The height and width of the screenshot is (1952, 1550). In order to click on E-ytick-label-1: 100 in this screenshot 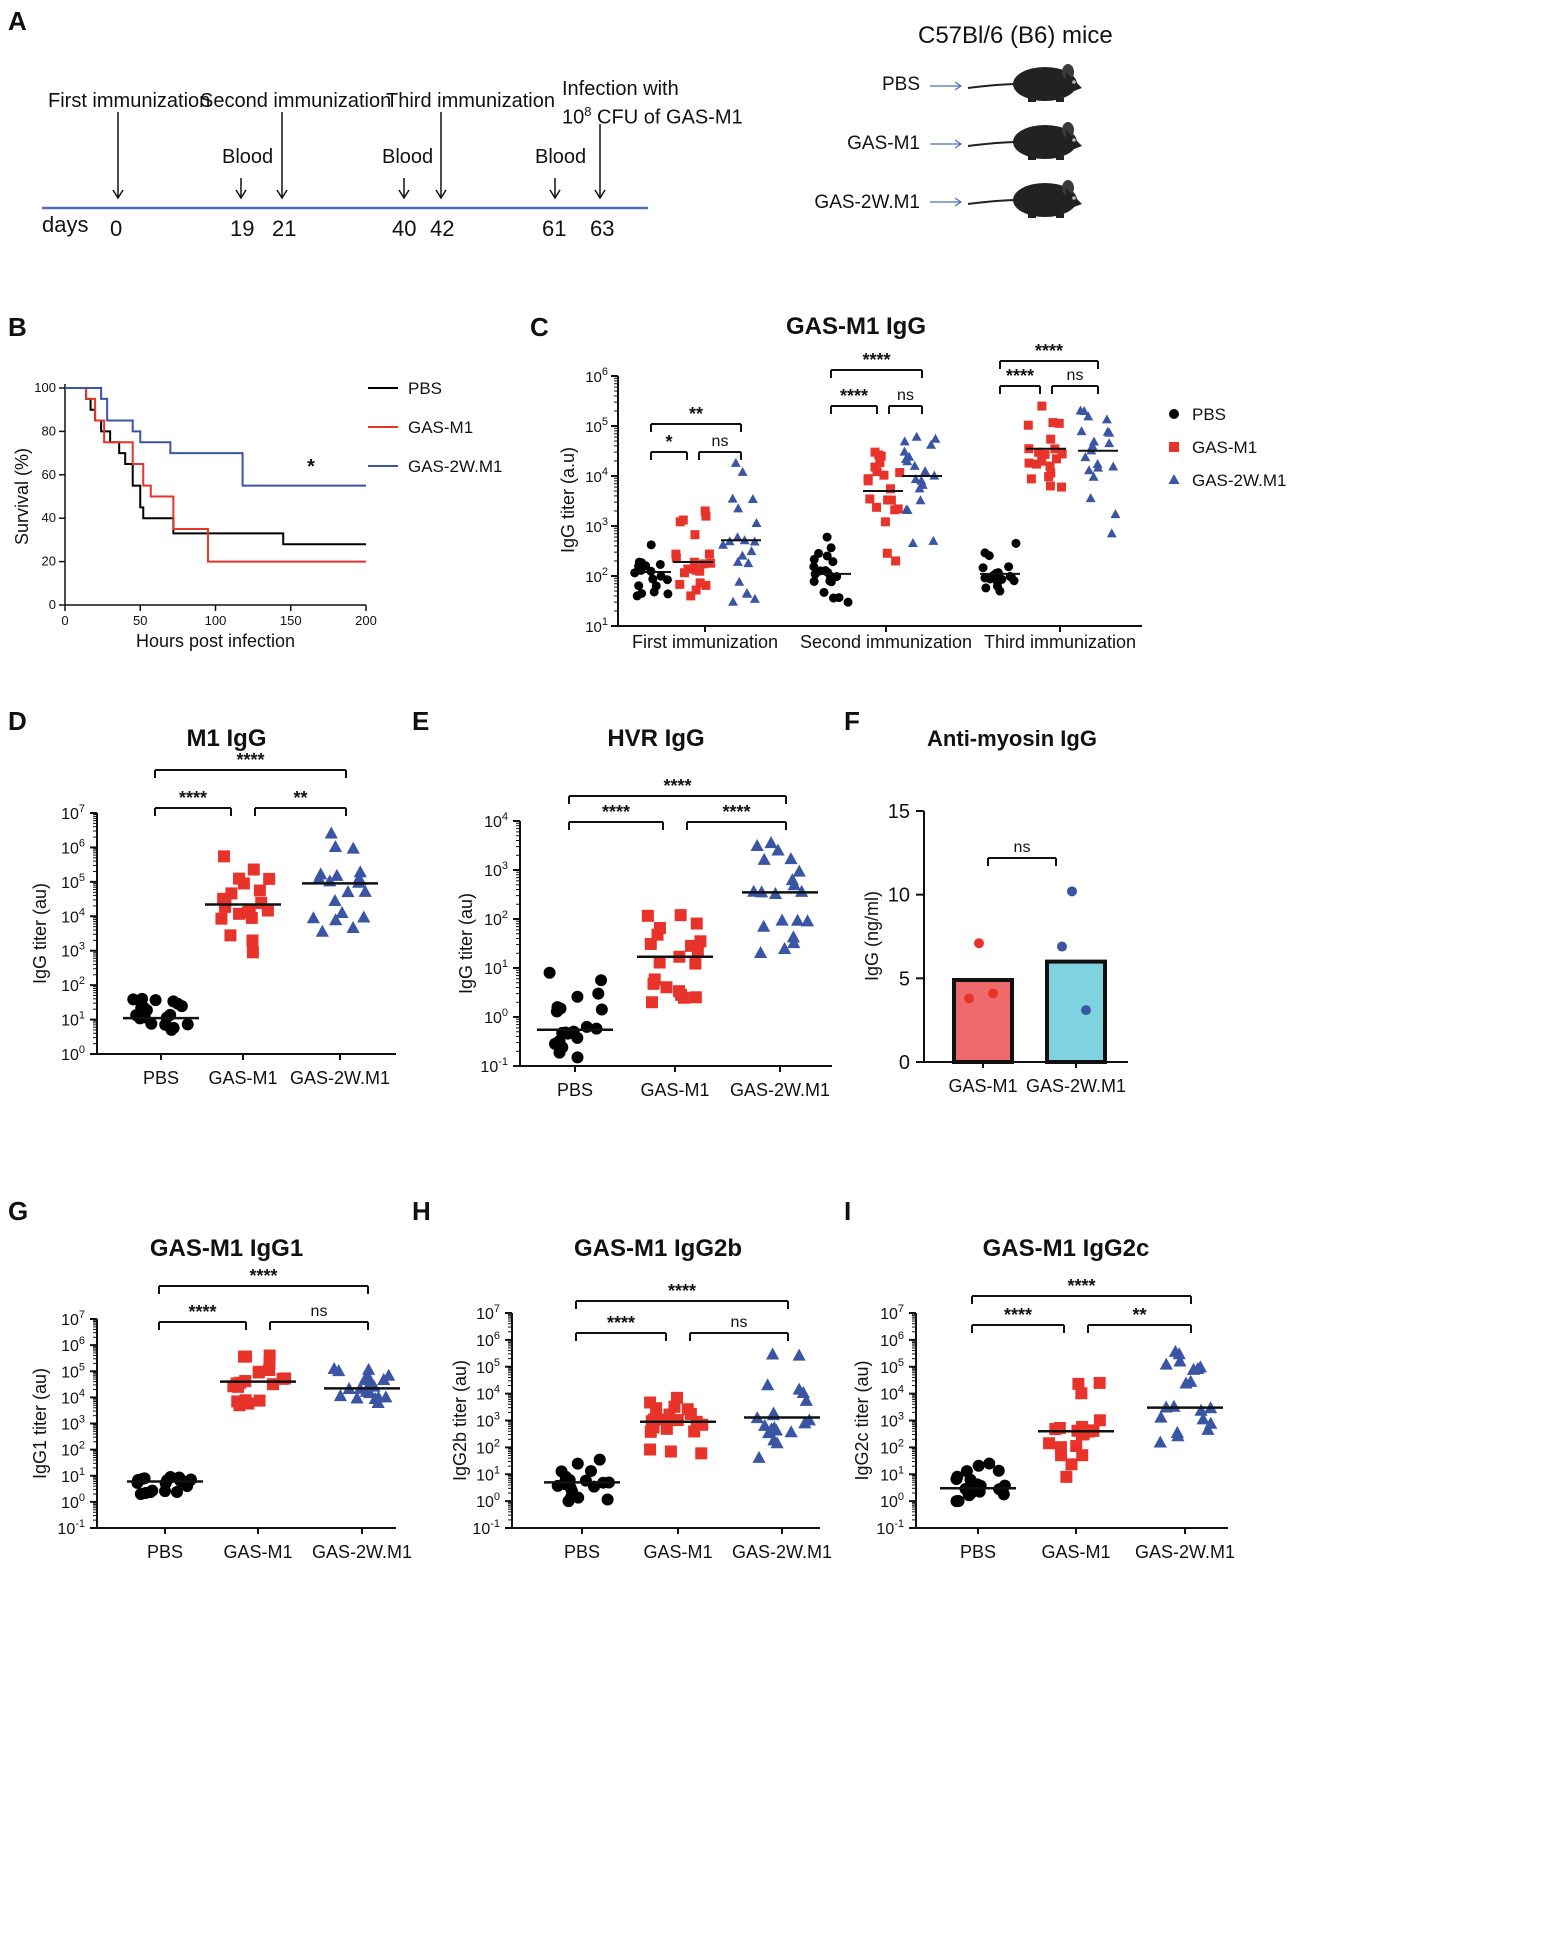, I will do `click(496, 1017)`.